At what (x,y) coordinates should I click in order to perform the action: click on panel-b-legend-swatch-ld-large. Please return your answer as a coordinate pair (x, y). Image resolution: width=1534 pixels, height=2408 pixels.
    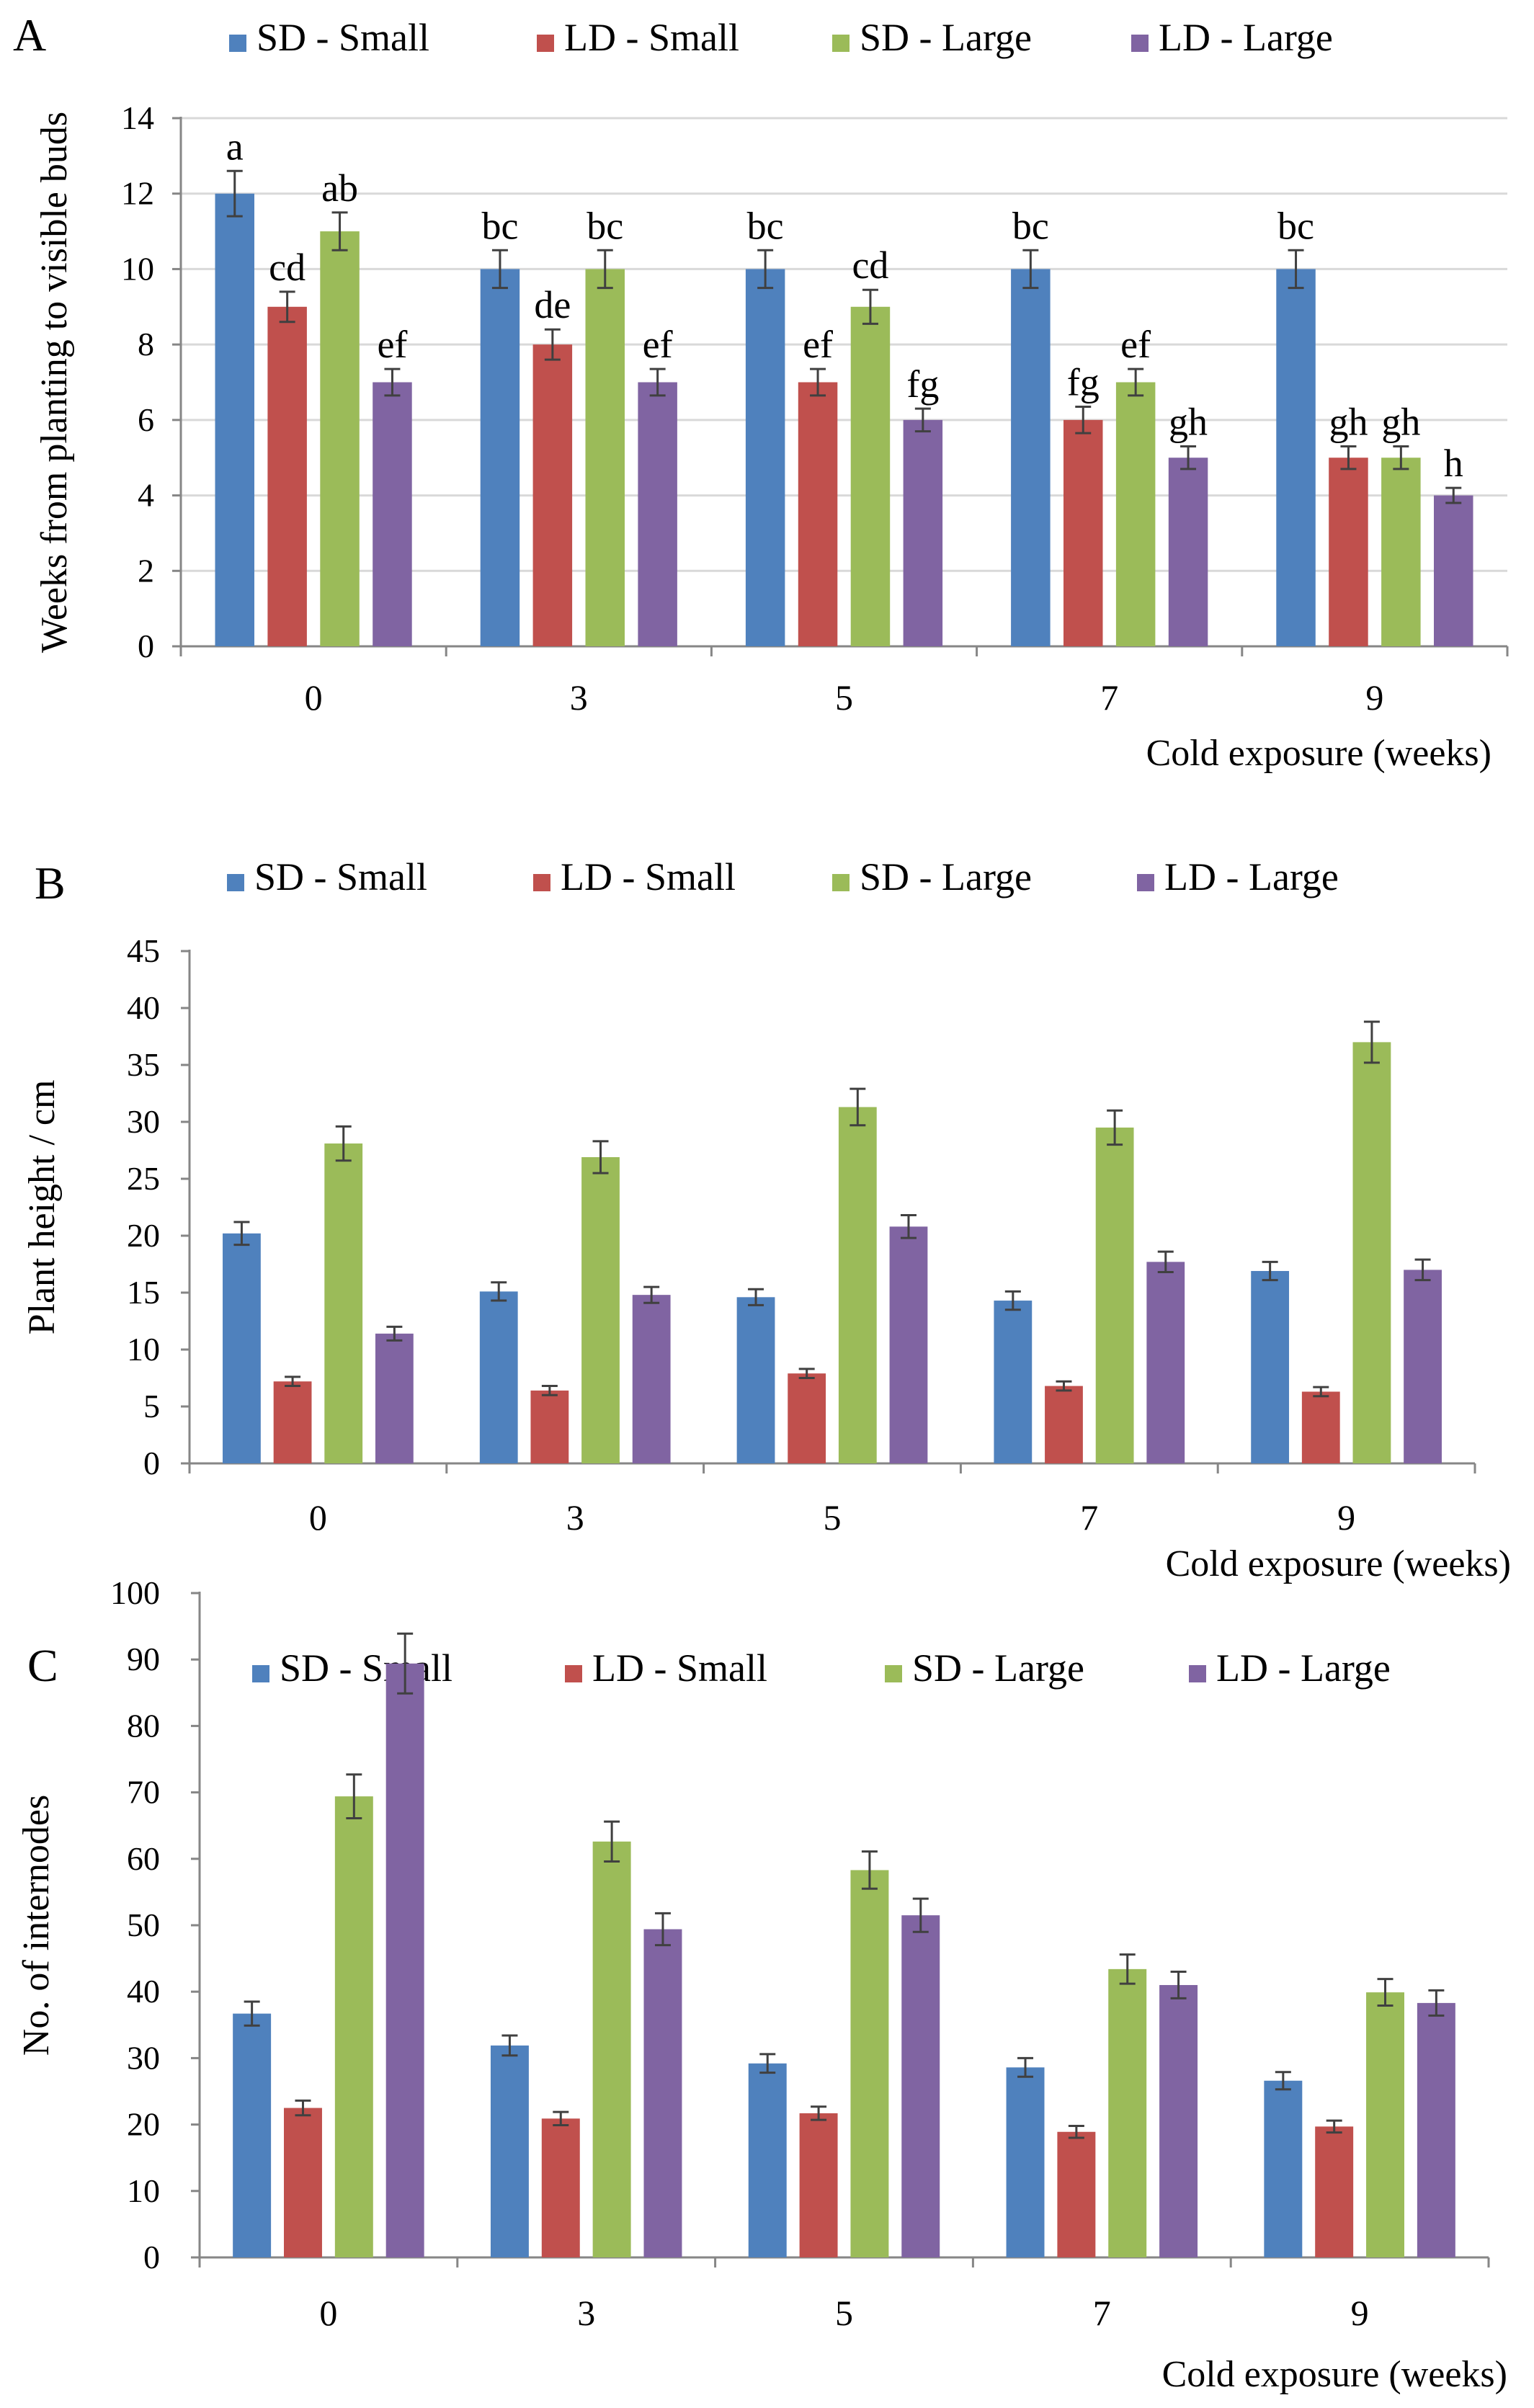
    Looking at the image, I should click on (1145, 883).